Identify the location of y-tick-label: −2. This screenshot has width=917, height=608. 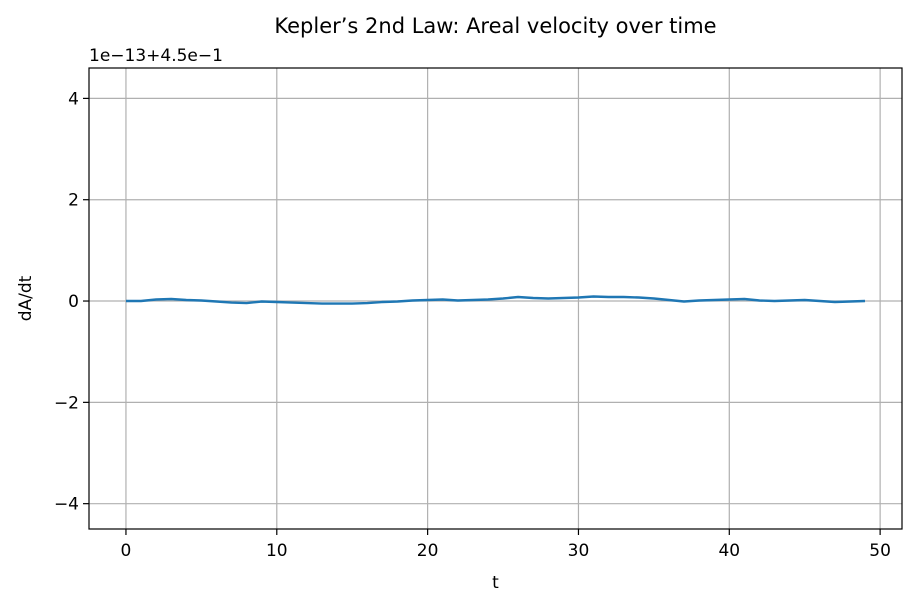
(66, 403).